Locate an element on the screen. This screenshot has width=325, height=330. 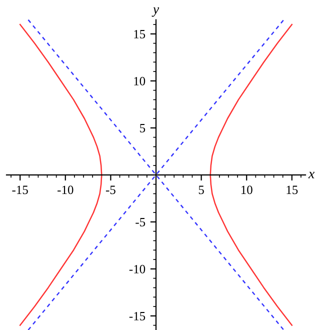
y-tick-label: -10 is located at coordinates (137, 269).